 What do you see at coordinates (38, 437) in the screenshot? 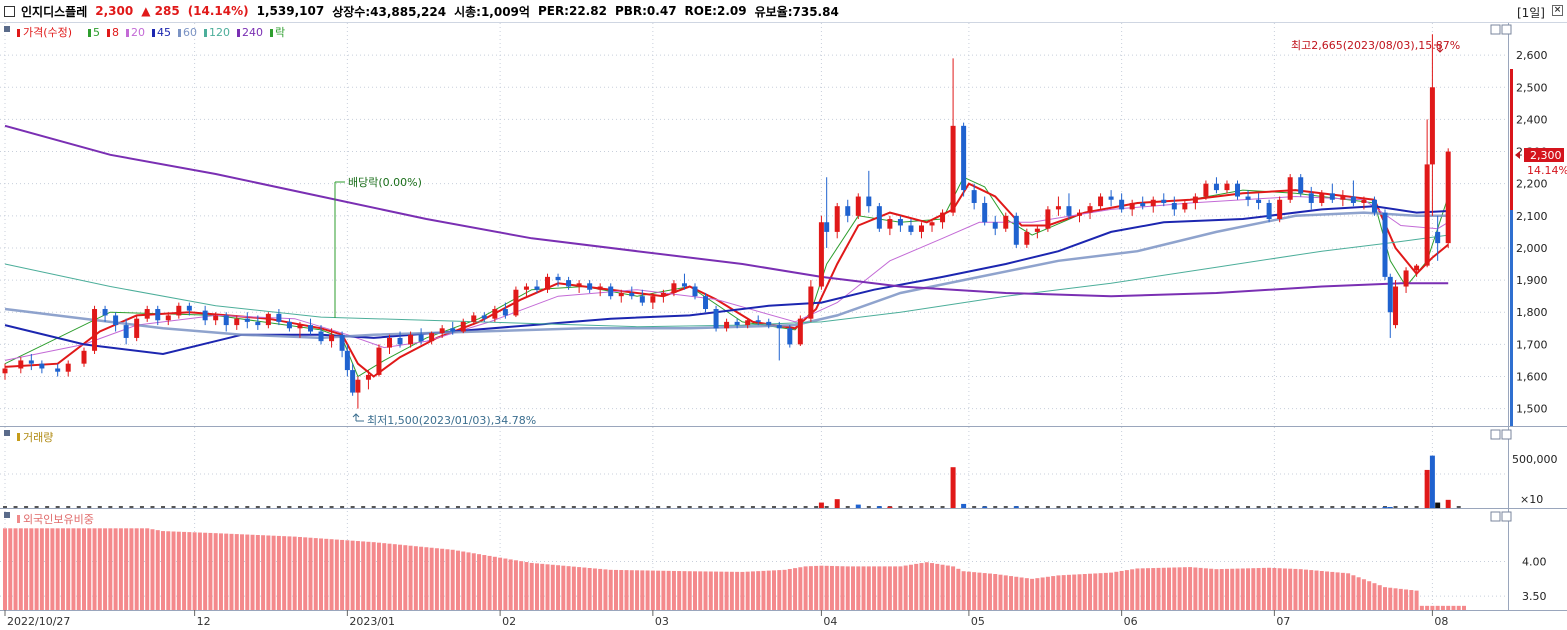
I see `volume-legend-title: 거래량` at bounding box center [38, 437].